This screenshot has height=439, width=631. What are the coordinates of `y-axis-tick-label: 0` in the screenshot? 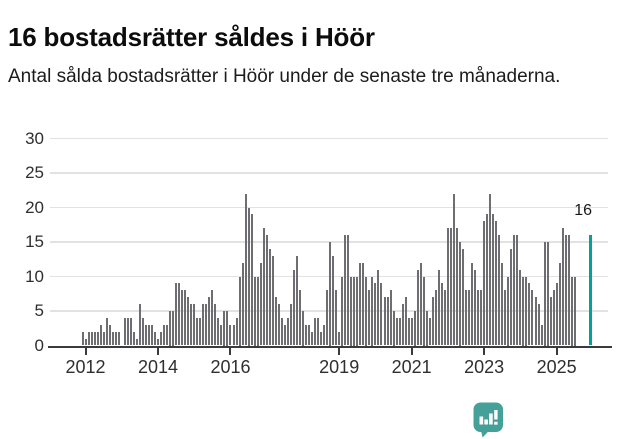 It's located at (39, 345).